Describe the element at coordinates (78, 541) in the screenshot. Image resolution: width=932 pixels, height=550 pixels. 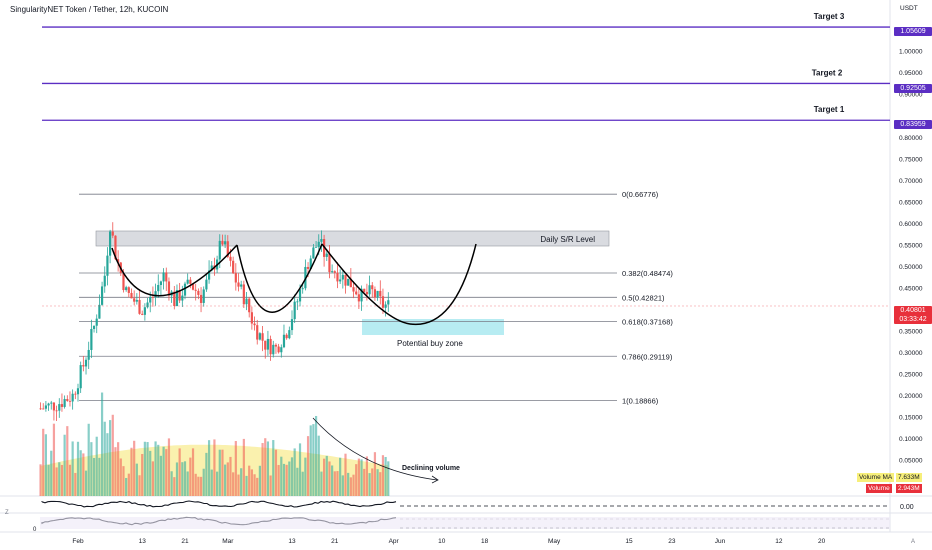
I see `x-tick-label: Feb` at that location.